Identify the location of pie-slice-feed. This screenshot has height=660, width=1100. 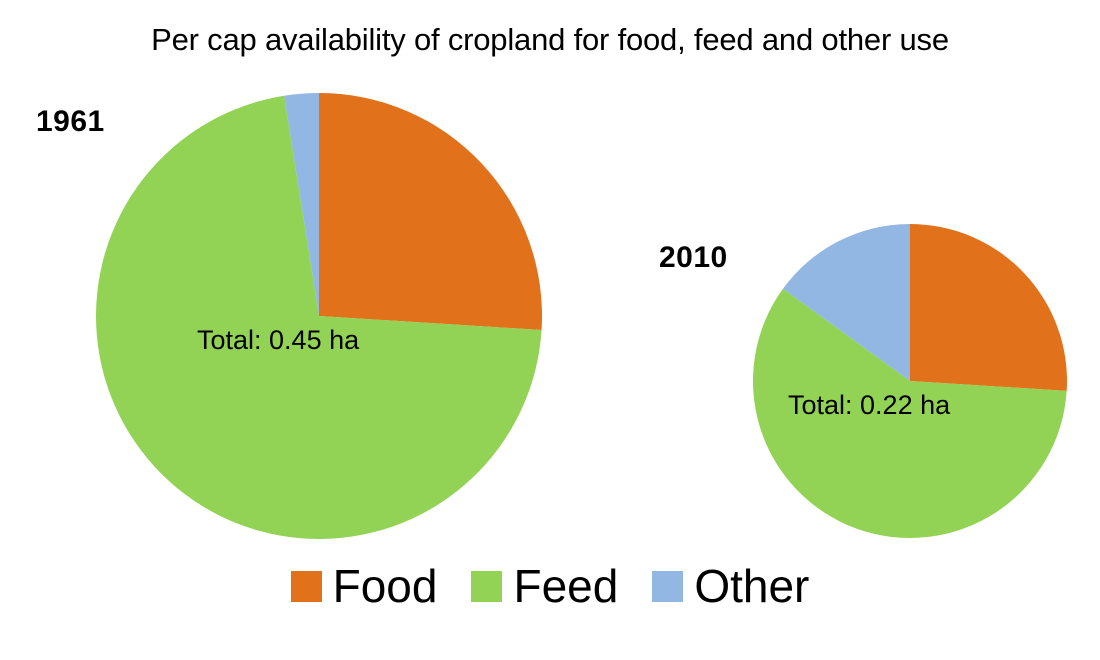
(910, 413).